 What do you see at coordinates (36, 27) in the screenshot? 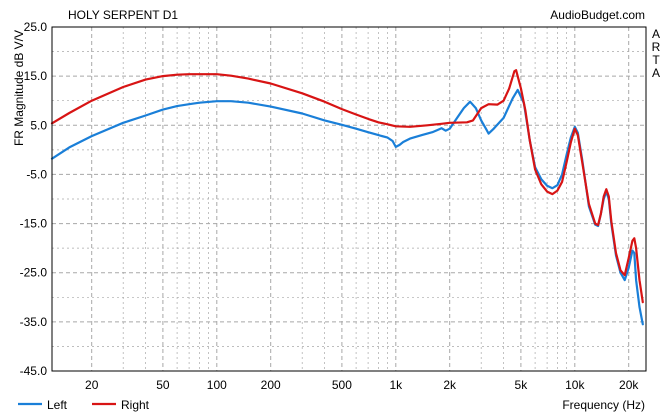
I see `y-tick-label: 25.0` at bounding box center [36, 27].